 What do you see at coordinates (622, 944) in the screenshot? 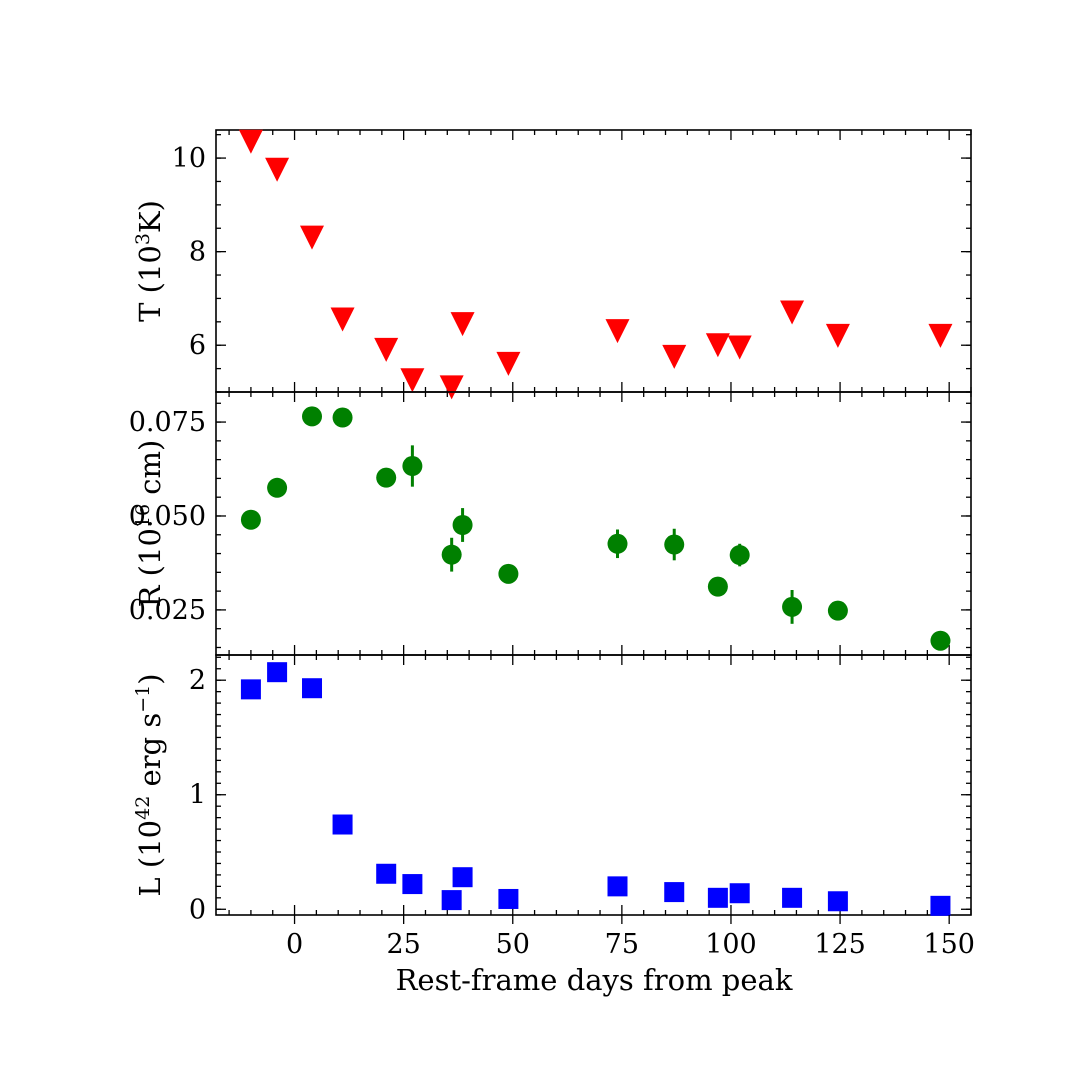
I see `x-tick-label: 75` at bounding box center [622, 944].